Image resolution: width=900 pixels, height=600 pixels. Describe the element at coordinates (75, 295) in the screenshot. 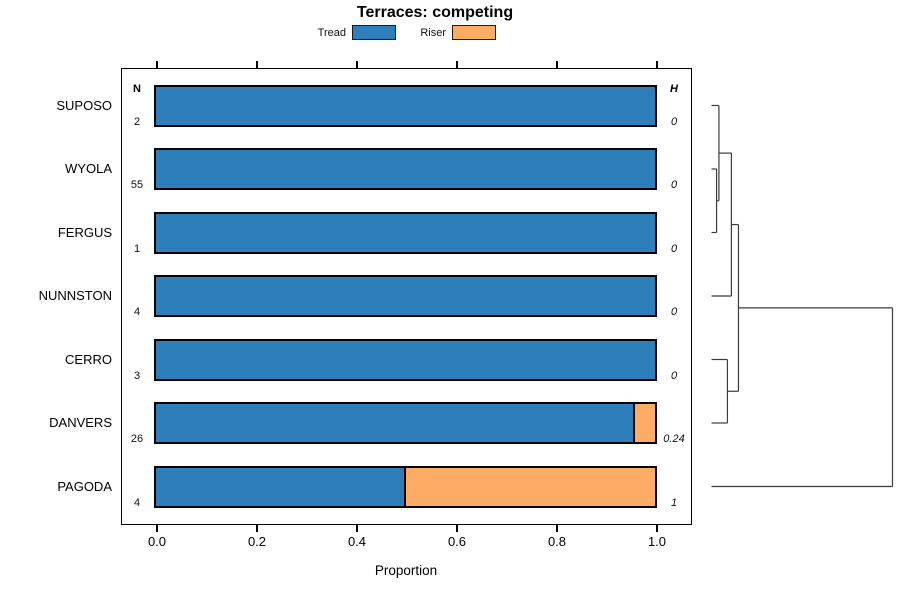

I see `category-label-nunnston: NUNNSTON` at that location.